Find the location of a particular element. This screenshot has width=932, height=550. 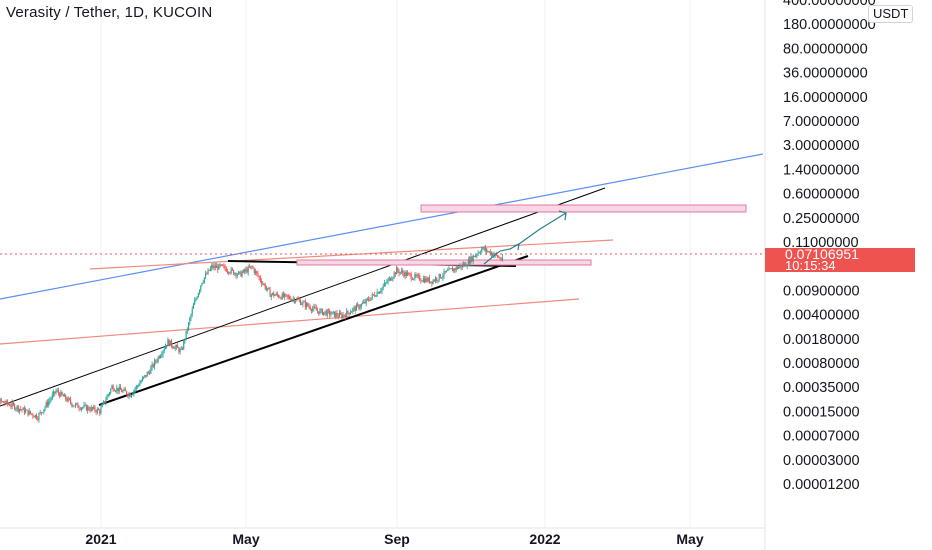

price-tick-label: 0.00900000 is located at coordinates (821, 291).